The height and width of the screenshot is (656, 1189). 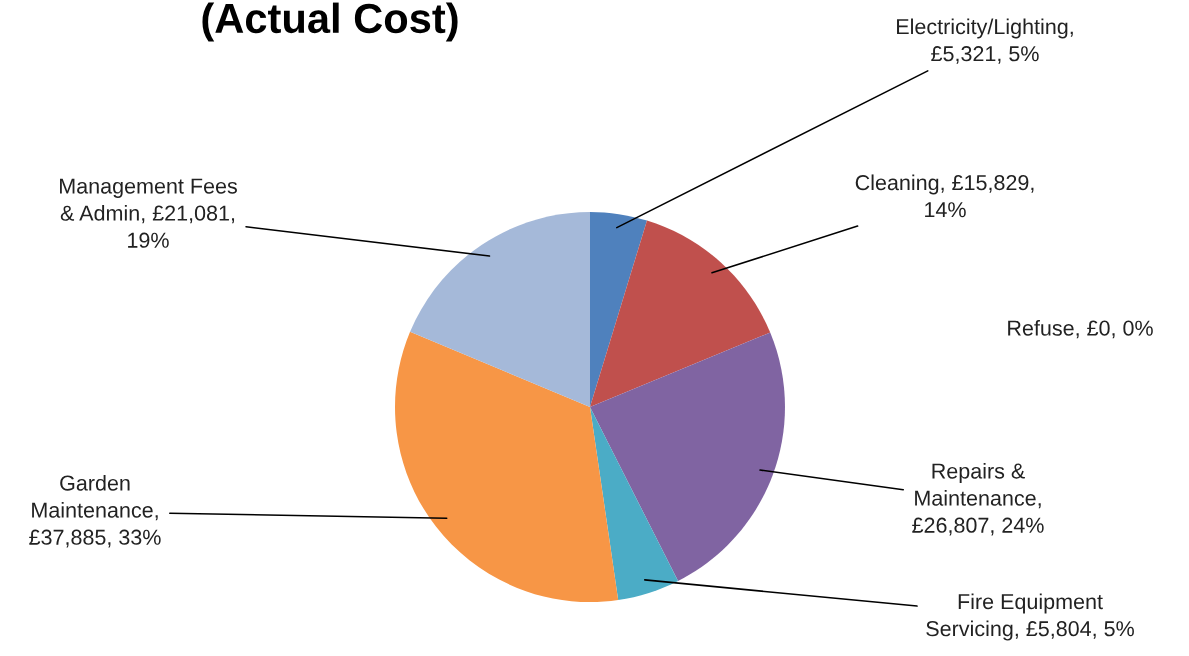 I want to click on slice-label: Fire Equipment Servicing, £5,804, 5%, so click(x=1030, y=617).